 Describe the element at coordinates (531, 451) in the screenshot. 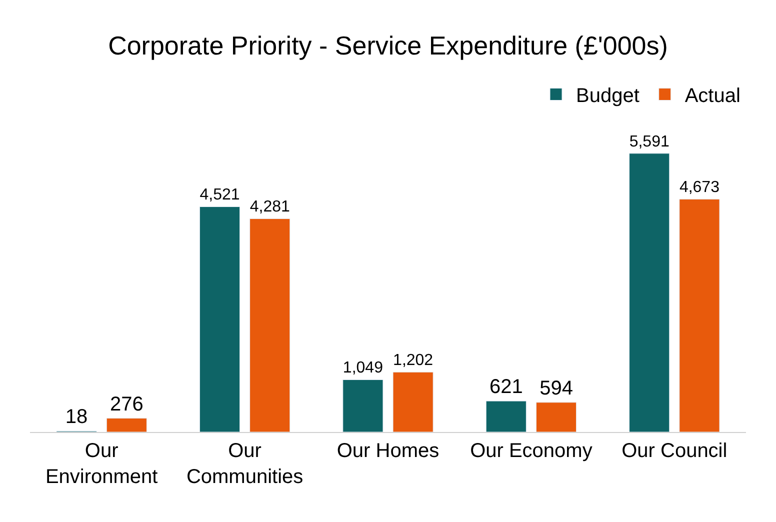

I see `x-tick-label: Our Economy` at that location.